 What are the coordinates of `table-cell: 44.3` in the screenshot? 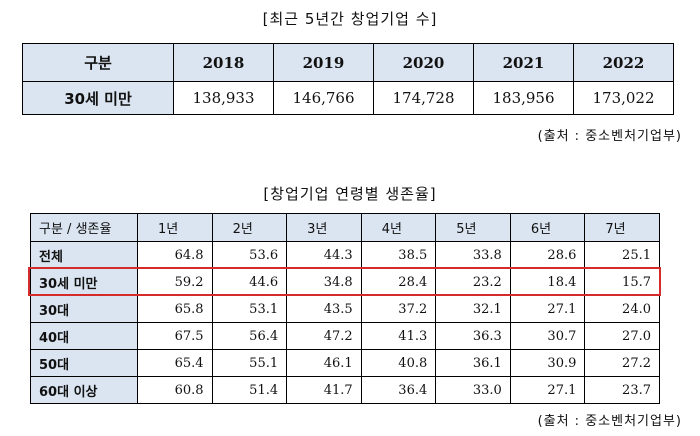 It's located at (324, 255).